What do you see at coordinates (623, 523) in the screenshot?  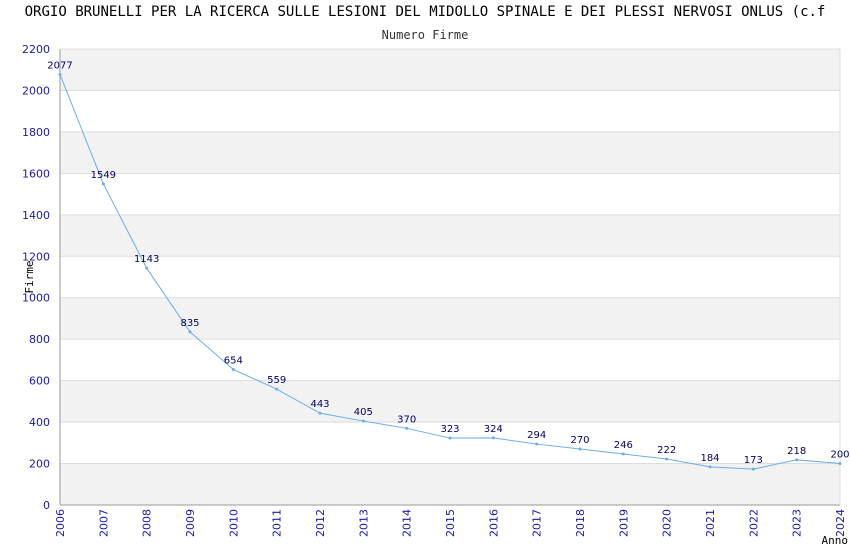 I see `x-tick-label: 2019` at bounding box center [623, 523].